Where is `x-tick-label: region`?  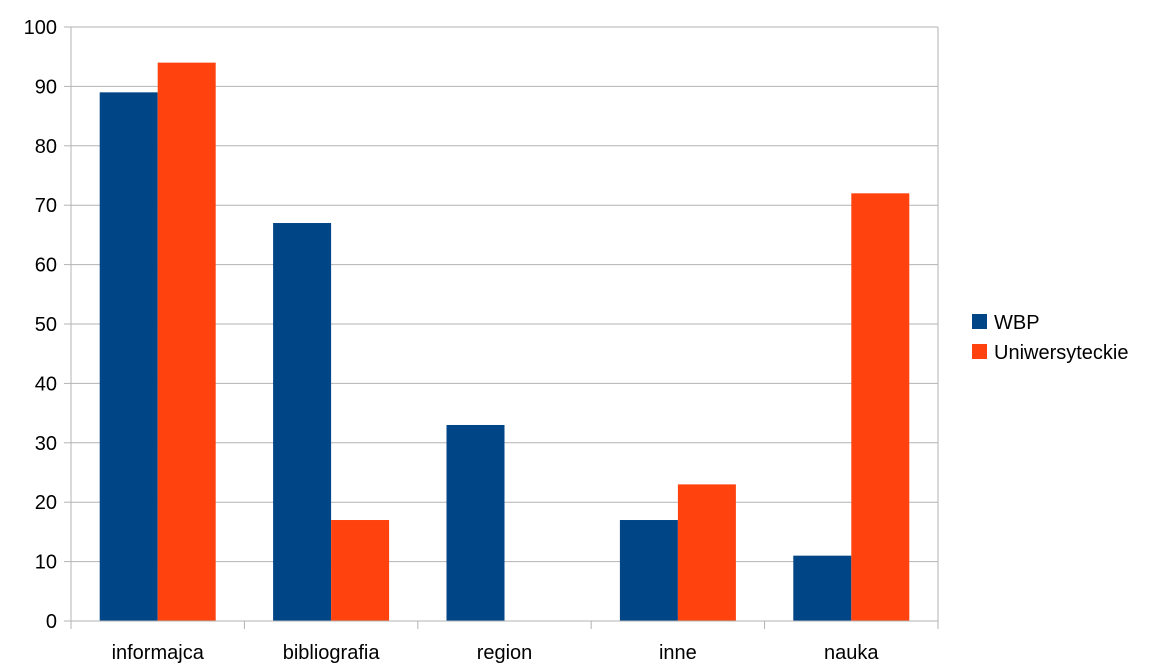 x-tick-label: region is located at coordinates (505, 653).